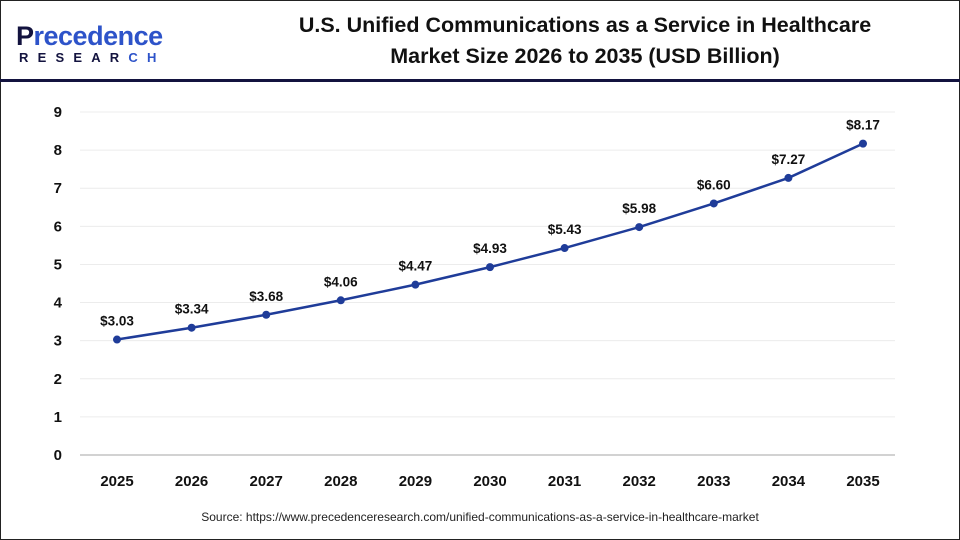  Describe the element at coordinates (58, 341) in the screenshot. I see `y-tick-label: 3` at that location.